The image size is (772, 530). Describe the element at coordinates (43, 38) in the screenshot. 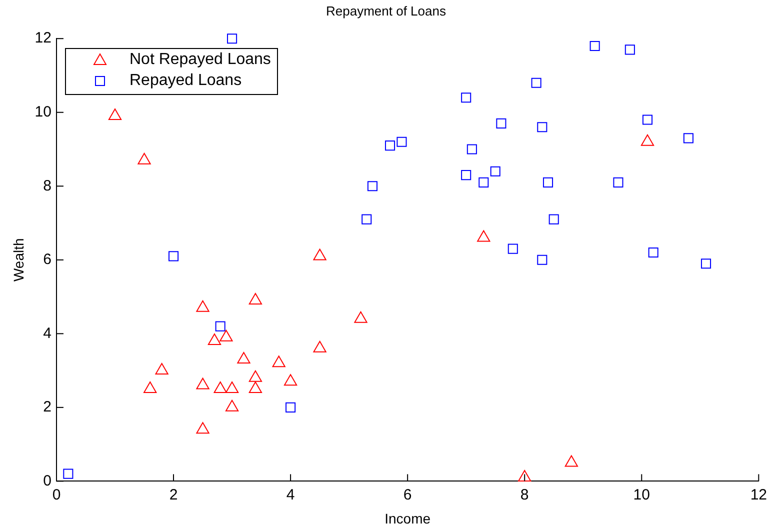

I see `y-tick-label: 12` at that location.